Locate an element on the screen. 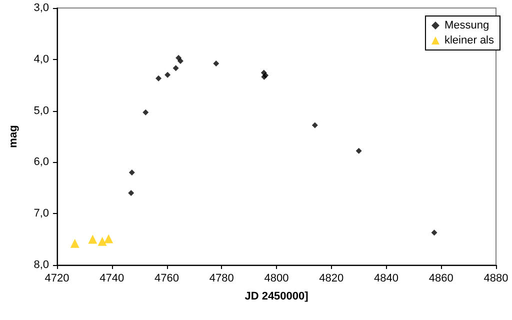 The width and height of the screenshot is (512, 320). x-tick-label: 4780 is located at coordinates (221, 278).